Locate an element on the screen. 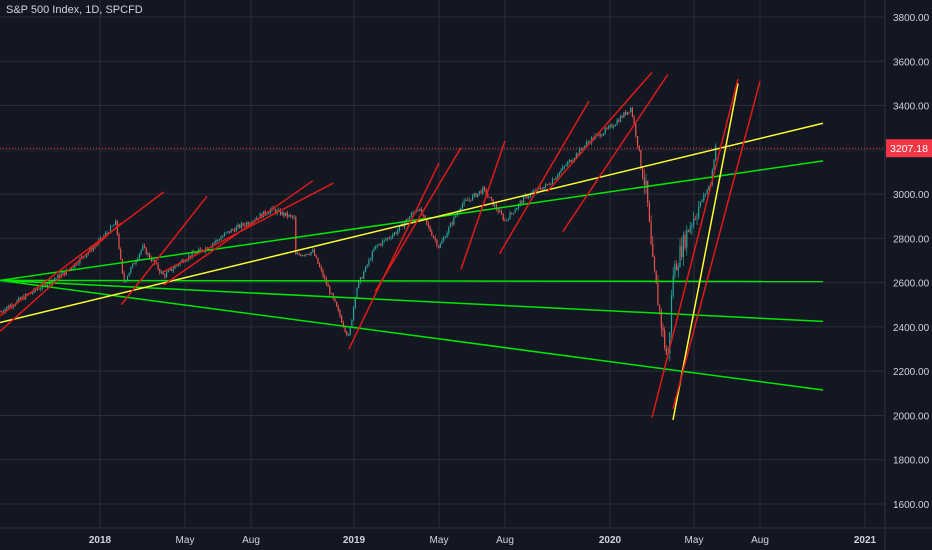 The height and width of the screenshot is (550, 932). red-channel-5a is located at coordinates (599, 132).